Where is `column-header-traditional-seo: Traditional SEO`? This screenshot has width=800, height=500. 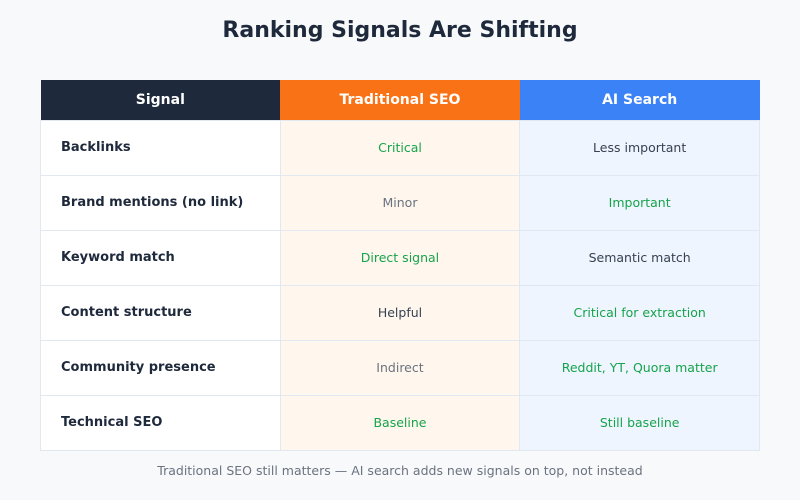
column-header-traditional-seo: Traditional SEO is located at coordinates (400, 100).